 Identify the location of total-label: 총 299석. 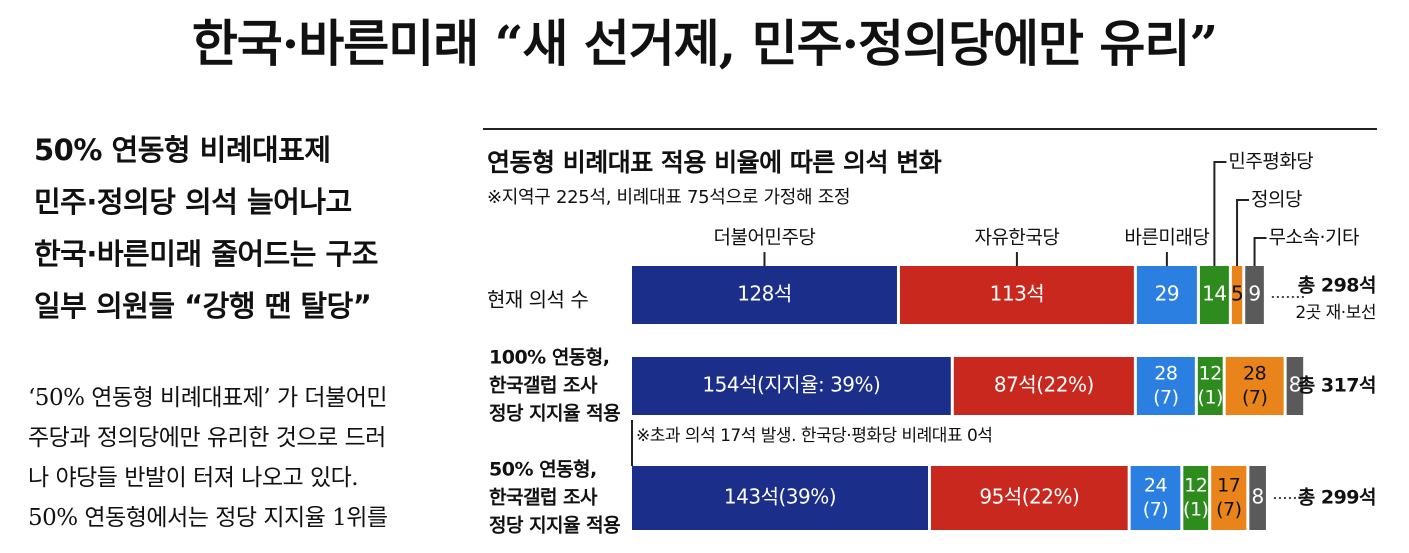
(1337, 498).